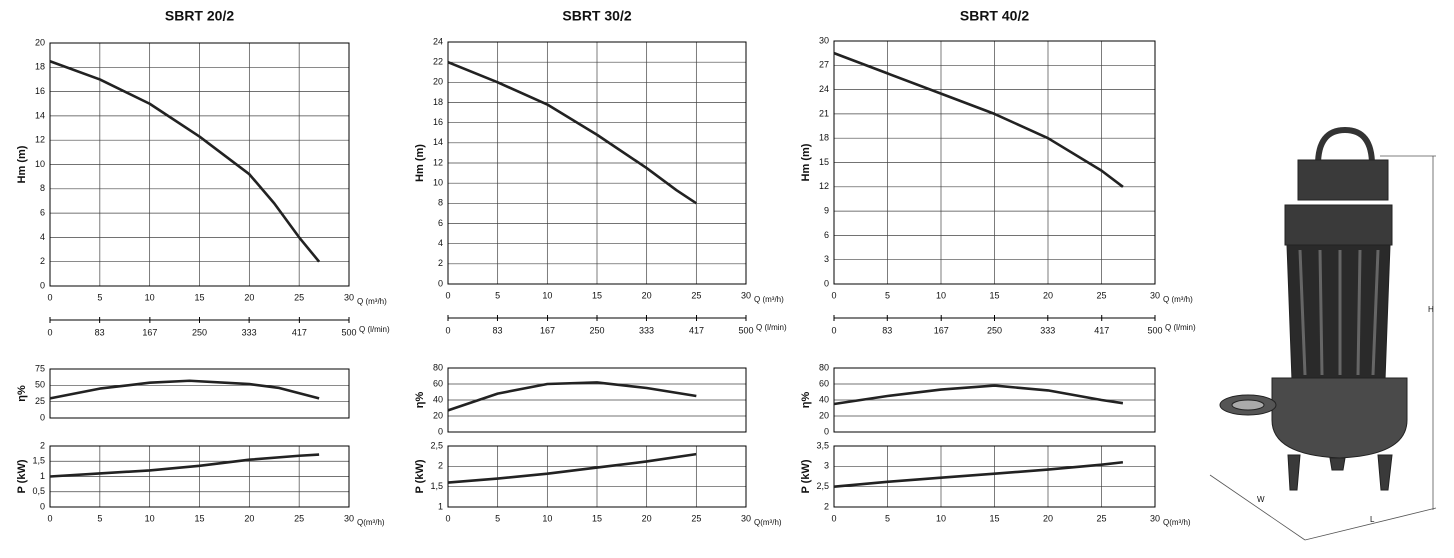 Image resolution: width=1454 pixels, height=558 pixels. Describe the element at coordinates (438, 41) in the screenshot. I see `y-tick-label: 24` at that location.